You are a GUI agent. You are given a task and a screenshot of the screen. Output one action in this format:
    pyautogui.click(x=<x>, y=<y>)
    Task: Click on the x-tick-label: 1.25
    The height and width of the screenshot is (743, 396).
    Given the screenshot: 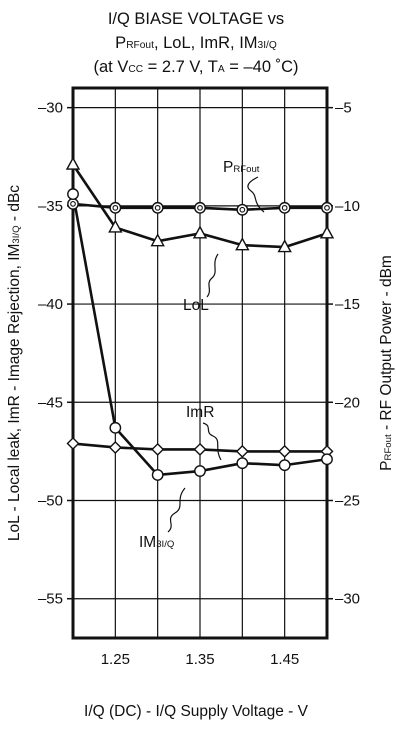 What is the action you would take?
    pyautogui.click(x=115, y=659)
    